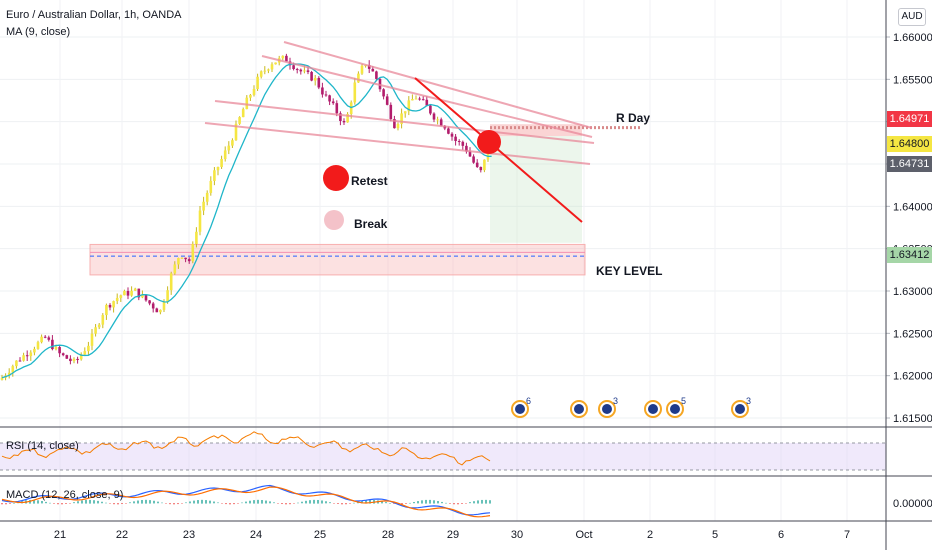 This screenshot has height=555, width=932. Describe the element at coordinates (912, 17) in the screenshot. I see `currency-badge: AUD` at that location.